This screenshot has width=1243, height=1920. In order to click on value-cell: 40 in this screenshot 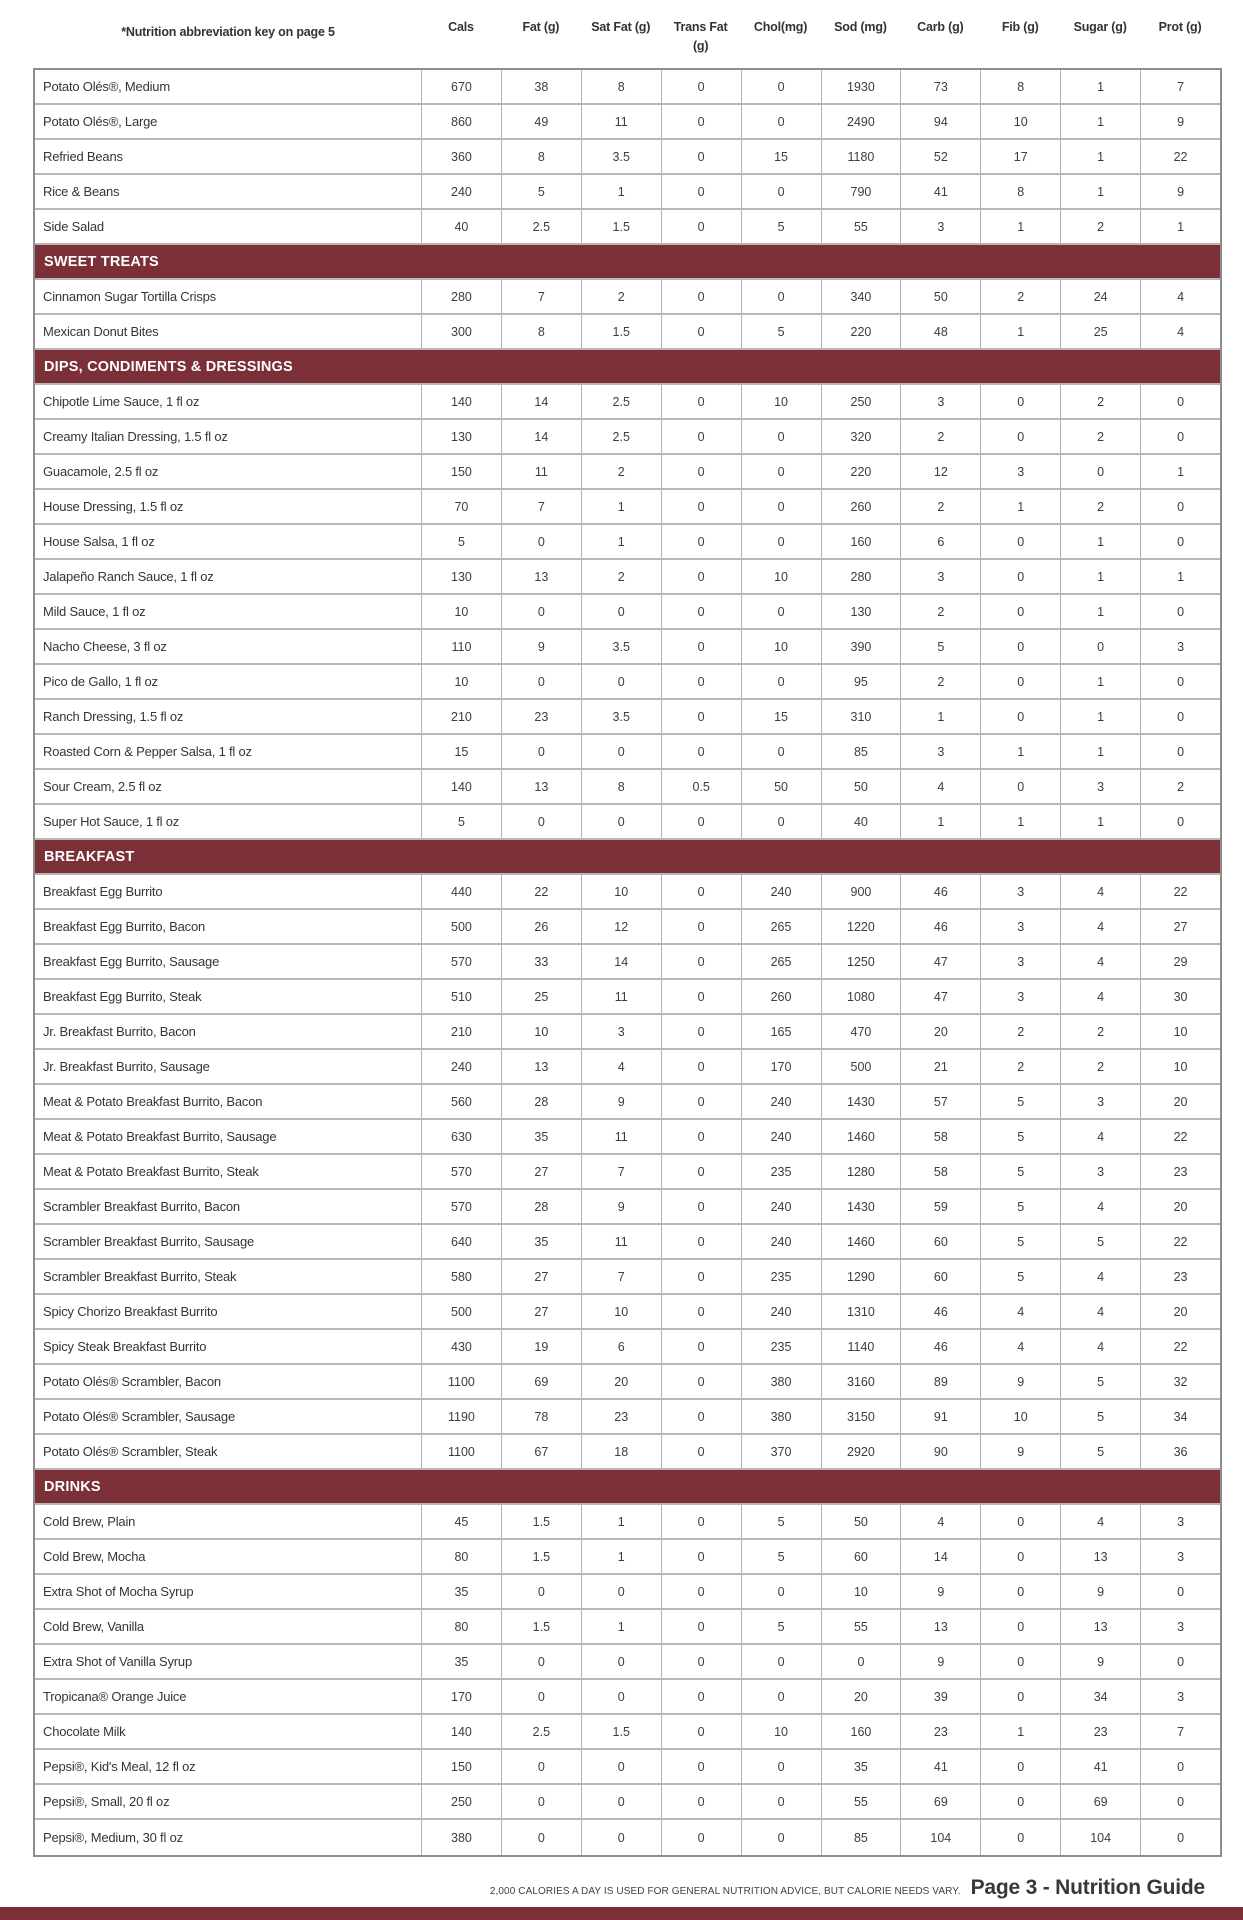, I will do `click(860, 821)`.